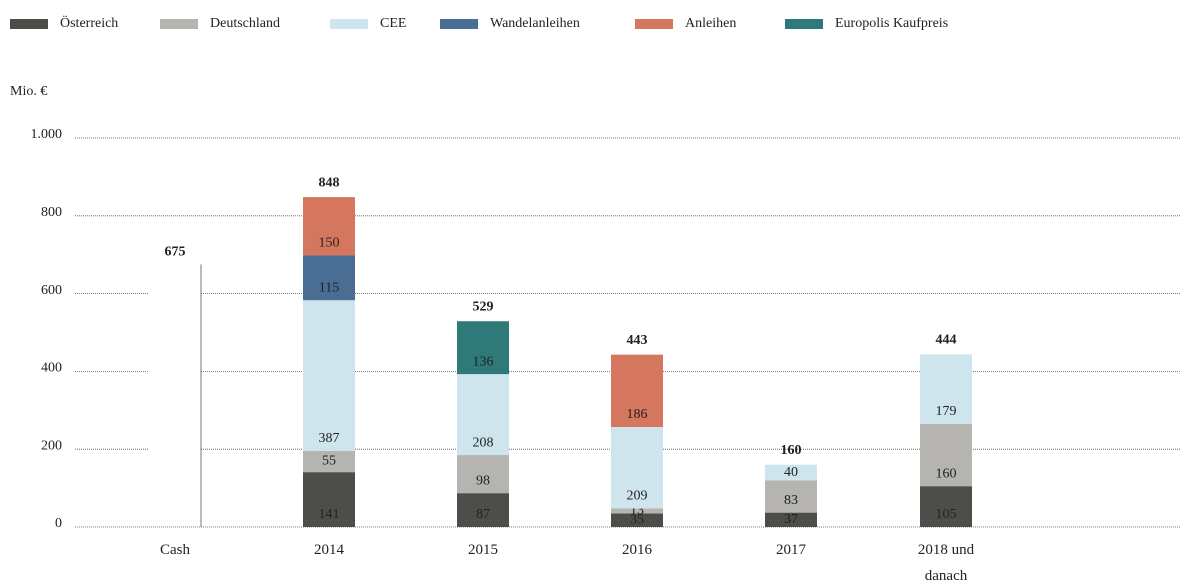 This screenshot has height=585, width=1186. What do you see at coordinates (329, 514) in the screenshot?
I see `segment-label: 141` at bounding box center [329, 514].